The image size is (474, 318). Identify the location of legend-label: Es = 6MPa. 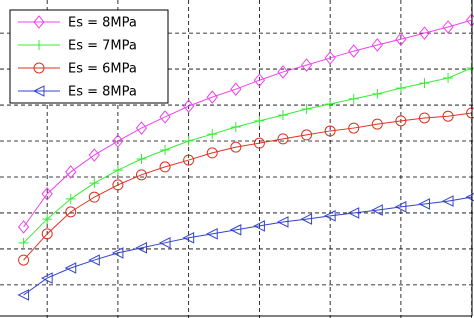
(102, 69).